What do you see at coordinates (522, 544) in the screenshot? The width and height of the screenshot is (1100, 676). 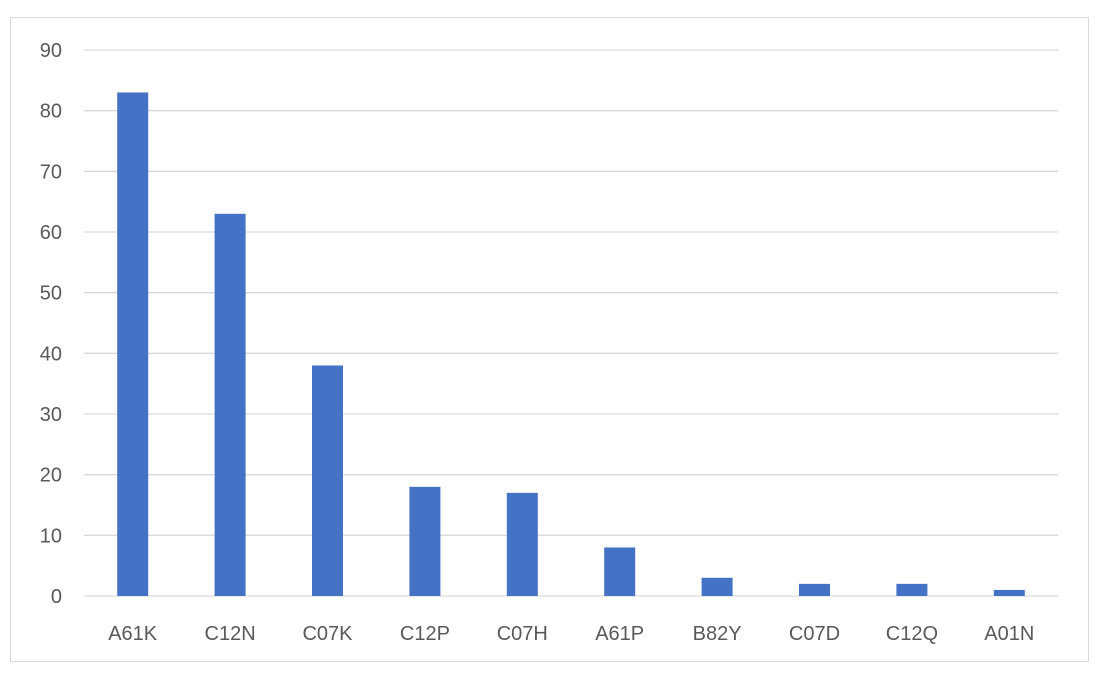 I see `bar-C07H` at bounding box center [522, 544].